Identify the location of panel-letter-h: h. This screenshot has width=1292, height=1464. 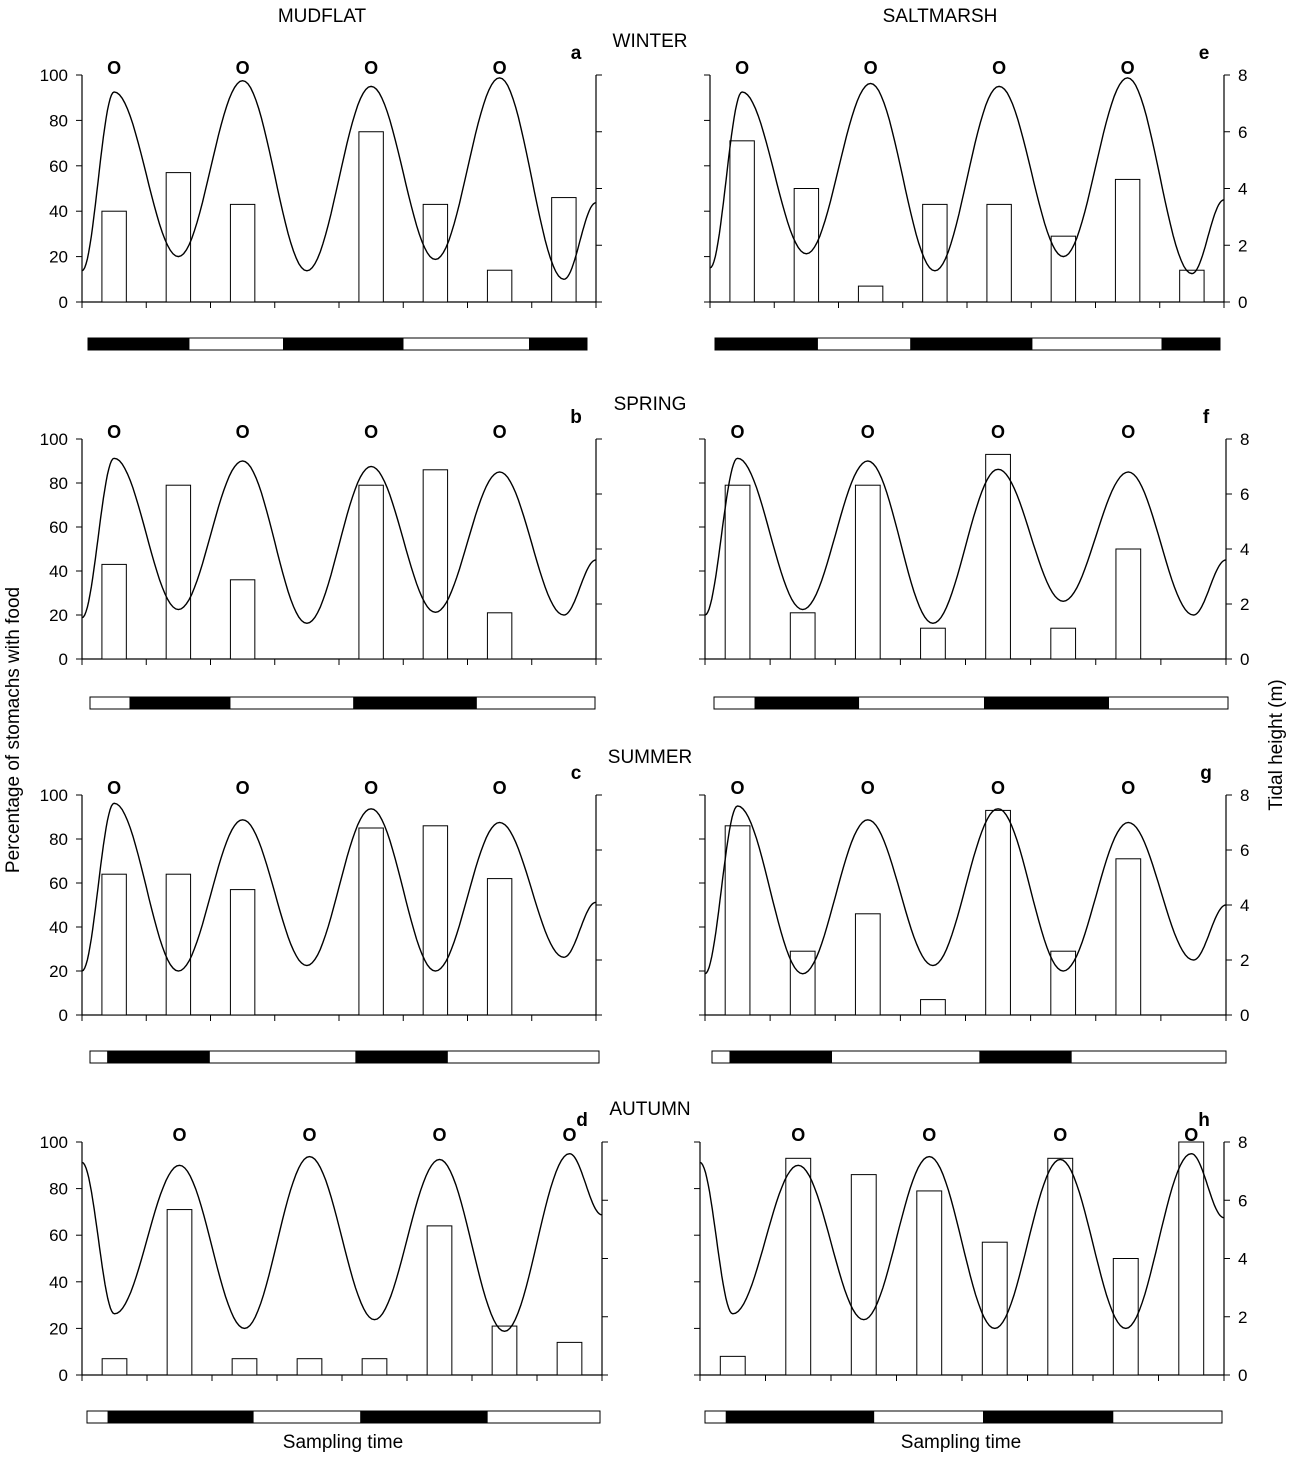
(1204, 1120).